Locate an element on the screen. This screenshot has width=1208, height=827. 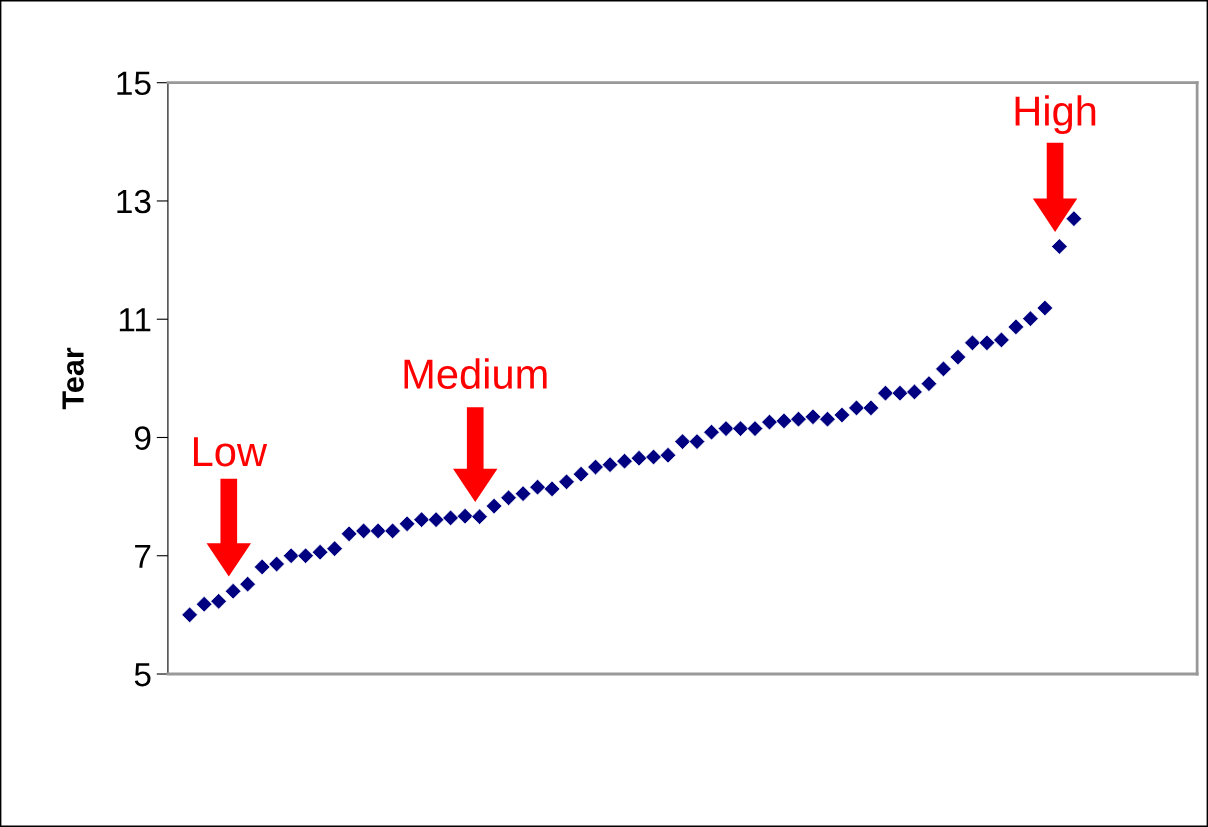
y-tick-label: 5 is located at coordinates (142, 675).